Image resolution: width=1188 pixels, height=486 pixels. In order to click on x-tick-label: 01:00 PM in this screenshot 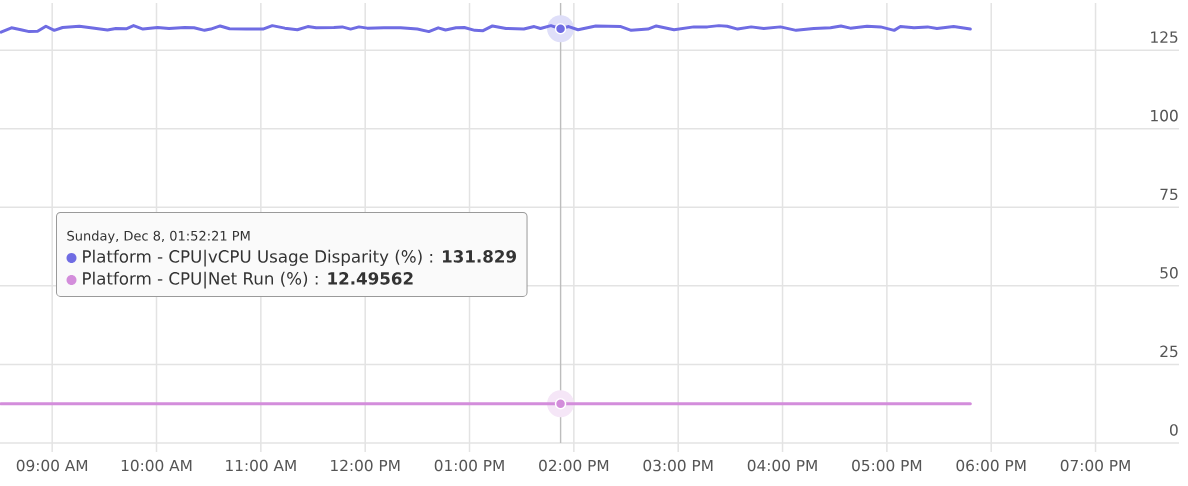, I will do `click(469, 465)`.